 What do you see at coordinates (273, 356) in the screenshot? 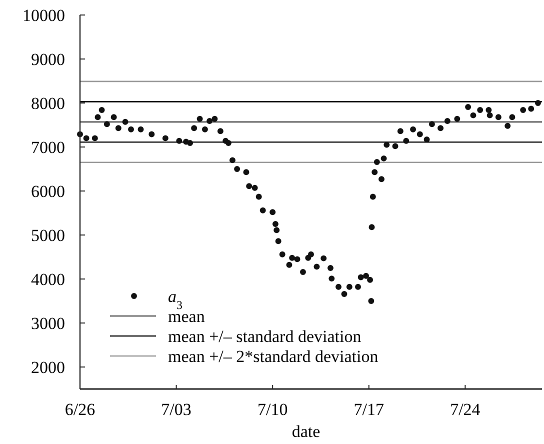
I see `legend-label: mean +/– 2*standard deviation` at bounding box center [273, 356].